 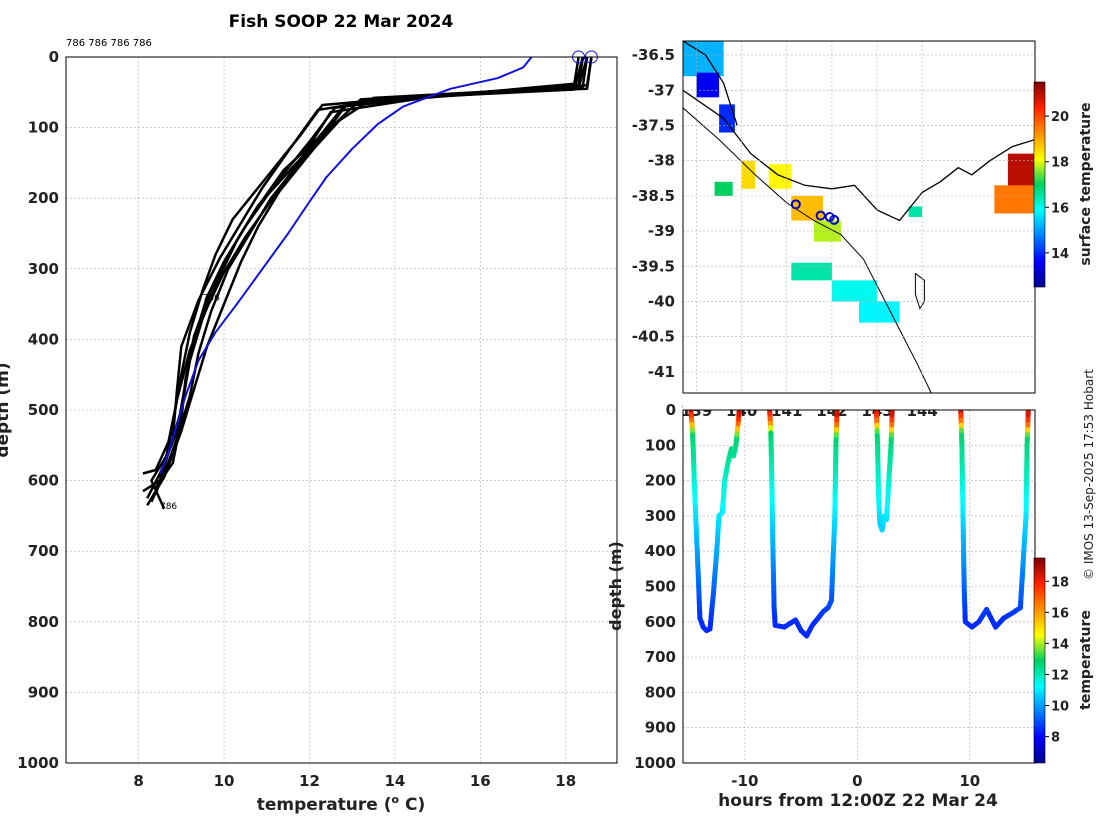 I want to click on sst-colorbar-tick-label: 20, so click(x=1060, y=117).